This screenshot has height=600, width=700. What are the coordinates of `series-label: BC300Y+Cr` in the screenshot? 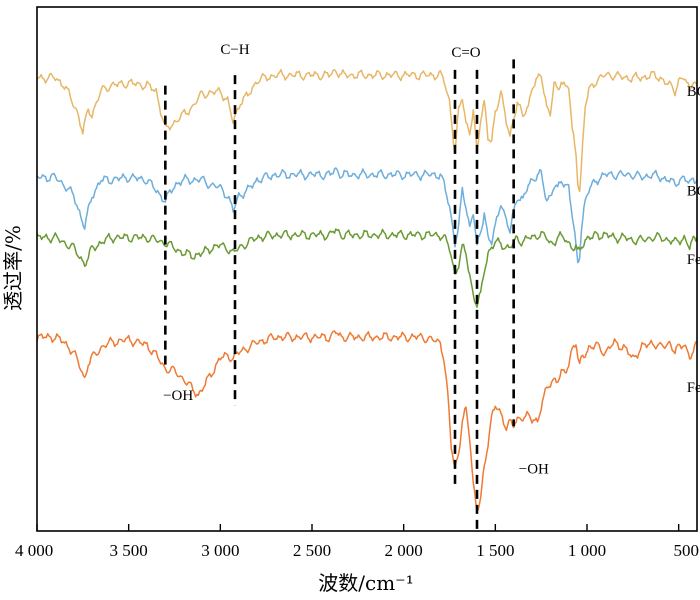 It's located at (693, 92).